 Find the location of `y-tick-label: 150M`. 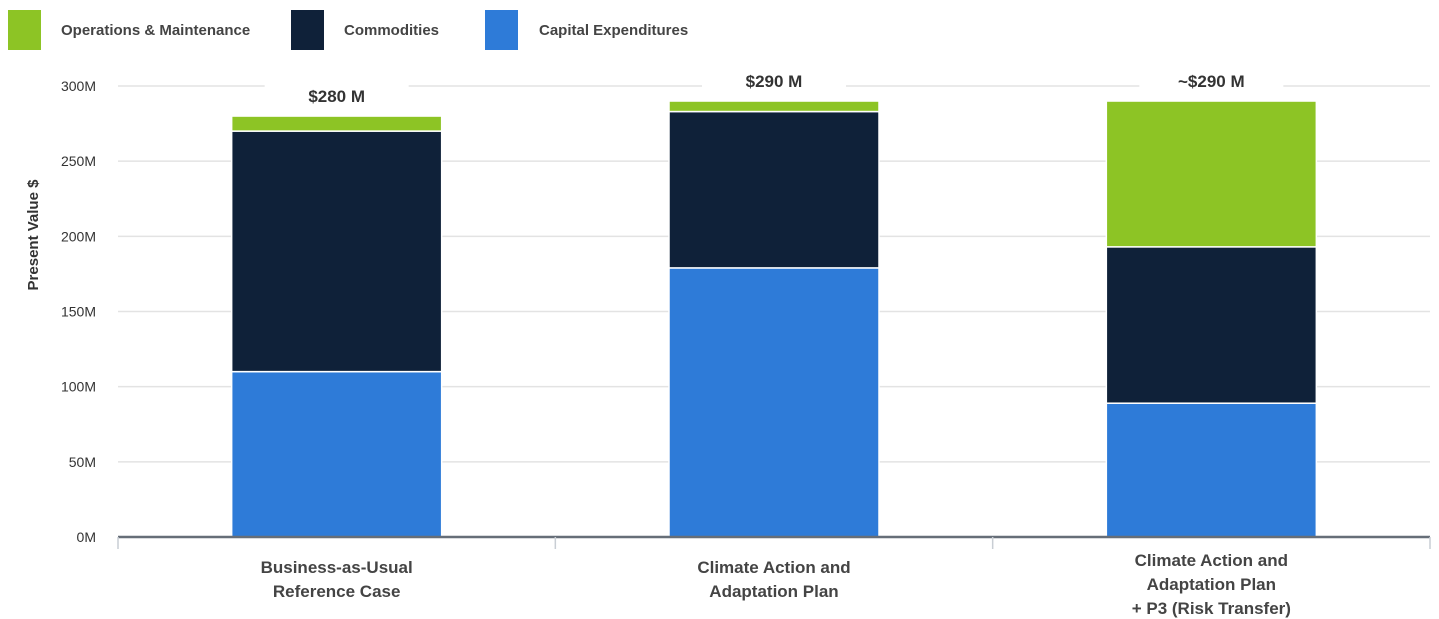

y-tick-label: 150M is located at coordinates (78, 312).